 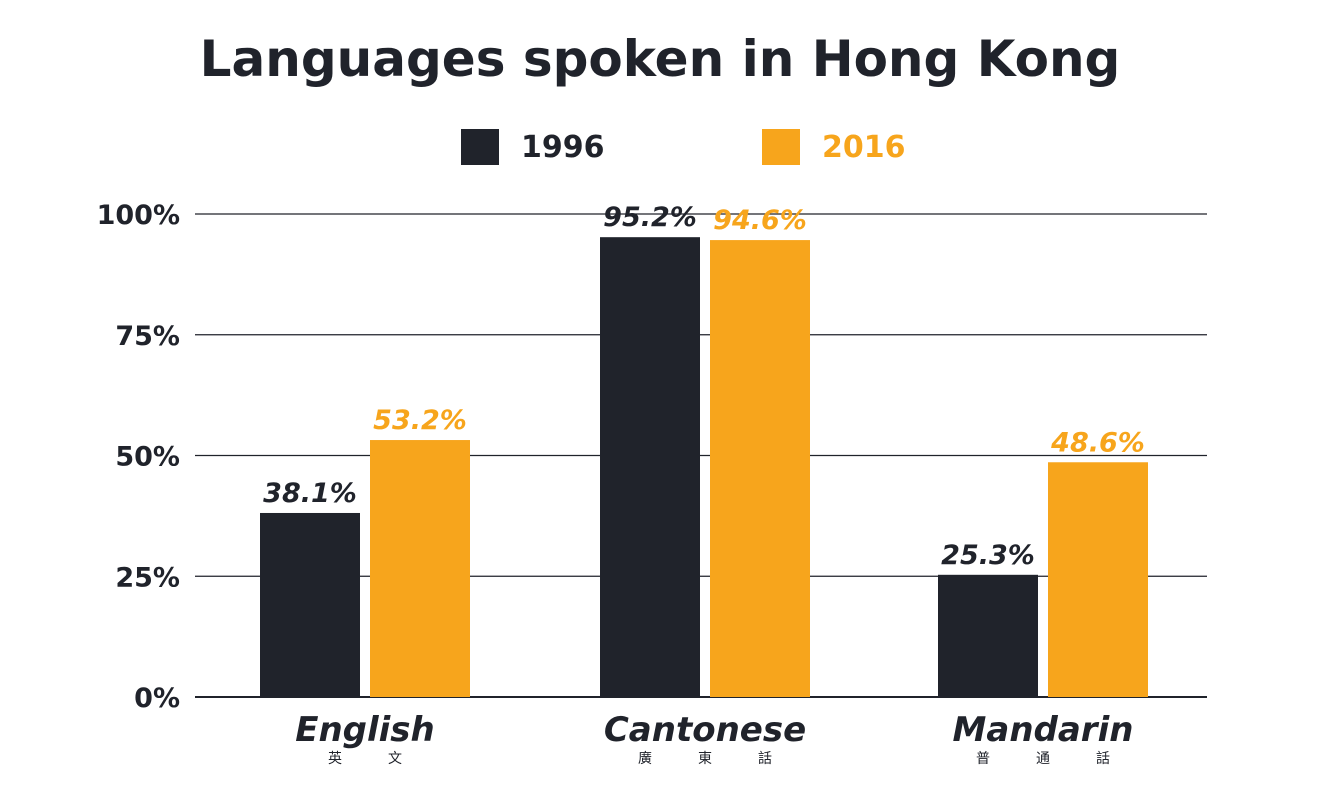 I want to click on bar-cantonese-1996, so click(x=650, y=467).